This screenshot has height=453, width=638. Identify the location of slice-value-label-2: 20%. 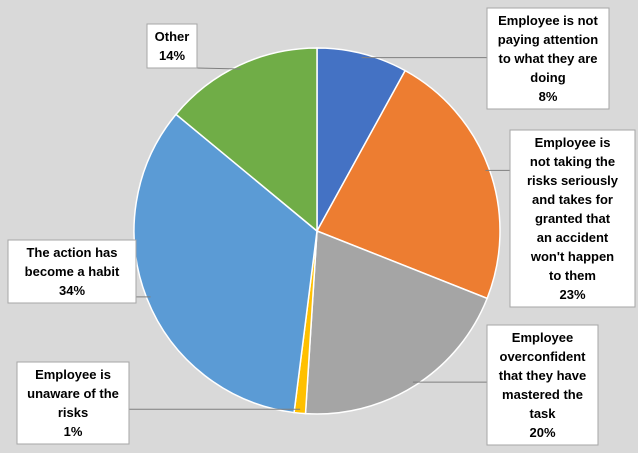
(542, 432).